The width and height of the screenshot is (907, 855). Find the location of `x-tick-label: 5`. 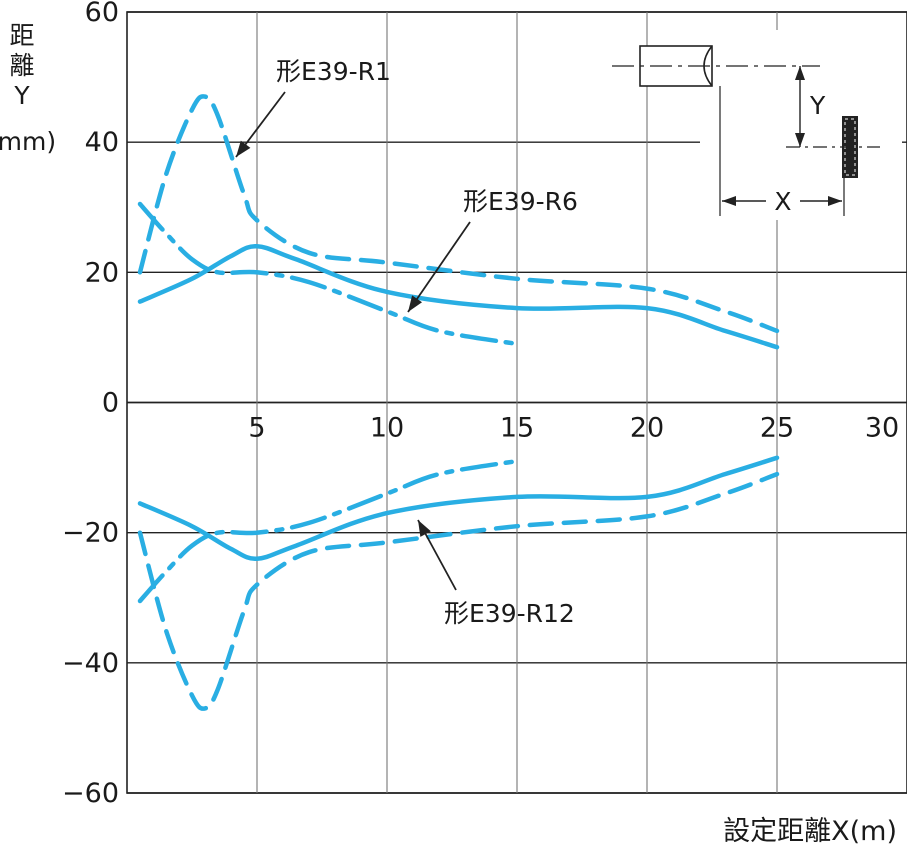

x-tick-label: 5 is located at coordinates (256, 428).